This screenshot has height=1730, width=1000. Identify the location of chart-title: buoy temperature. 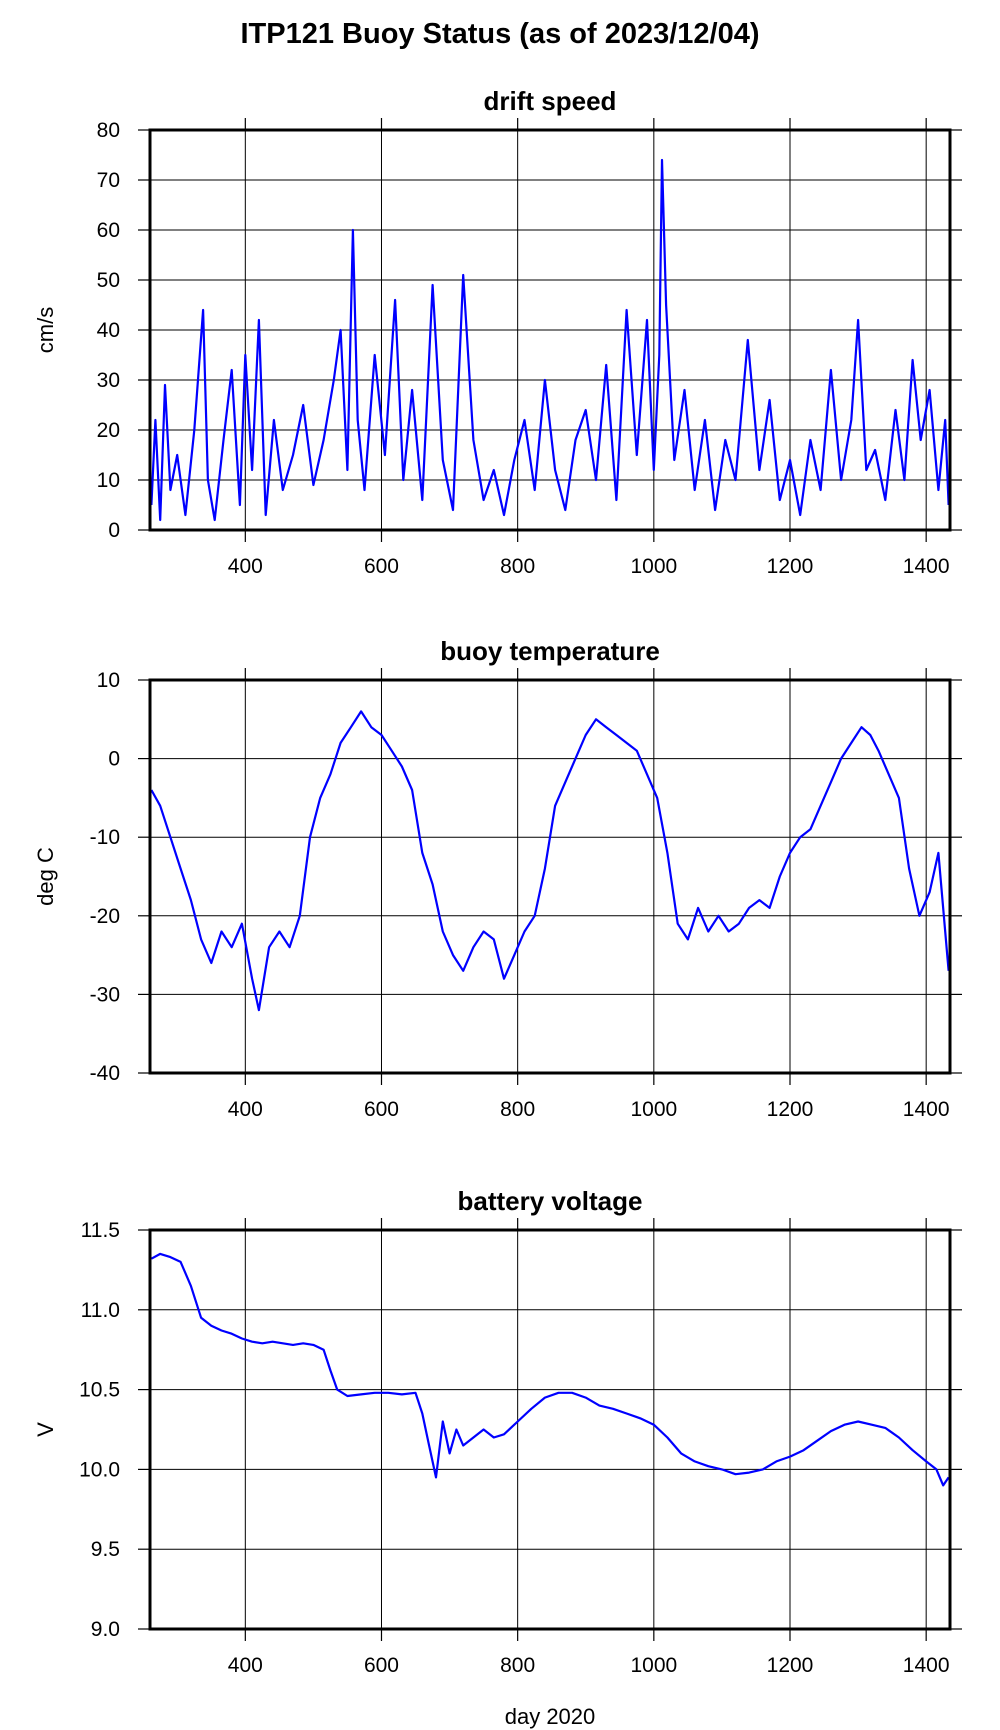
(550, 651).